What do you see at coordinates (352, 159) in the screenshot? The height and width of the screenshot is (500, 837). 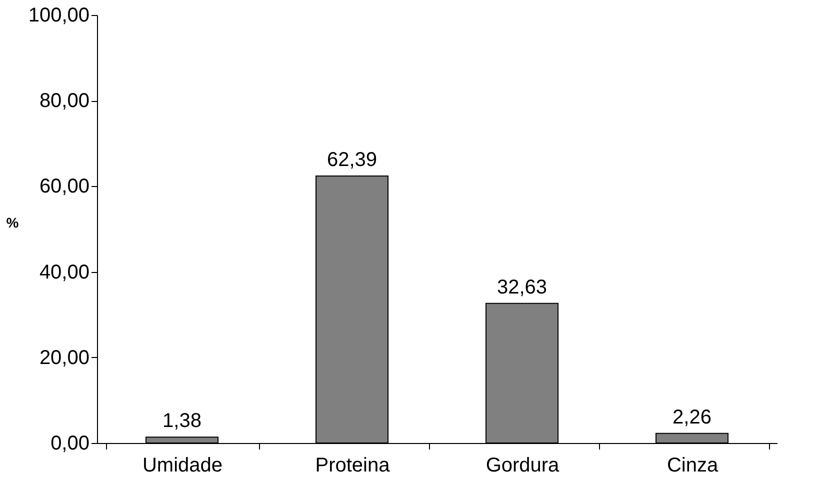 I see `data-label: 62,39` at bounding box center [352, 159].